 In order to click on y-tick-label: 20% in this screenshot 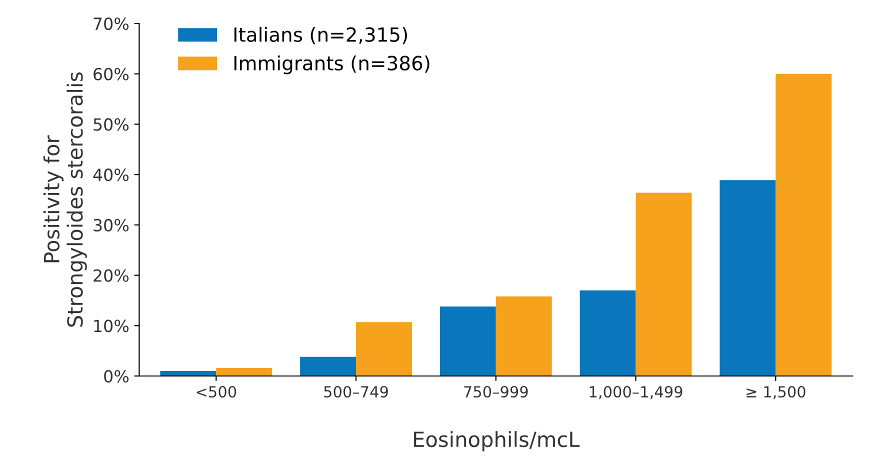, I will do `click(111, 275)`.